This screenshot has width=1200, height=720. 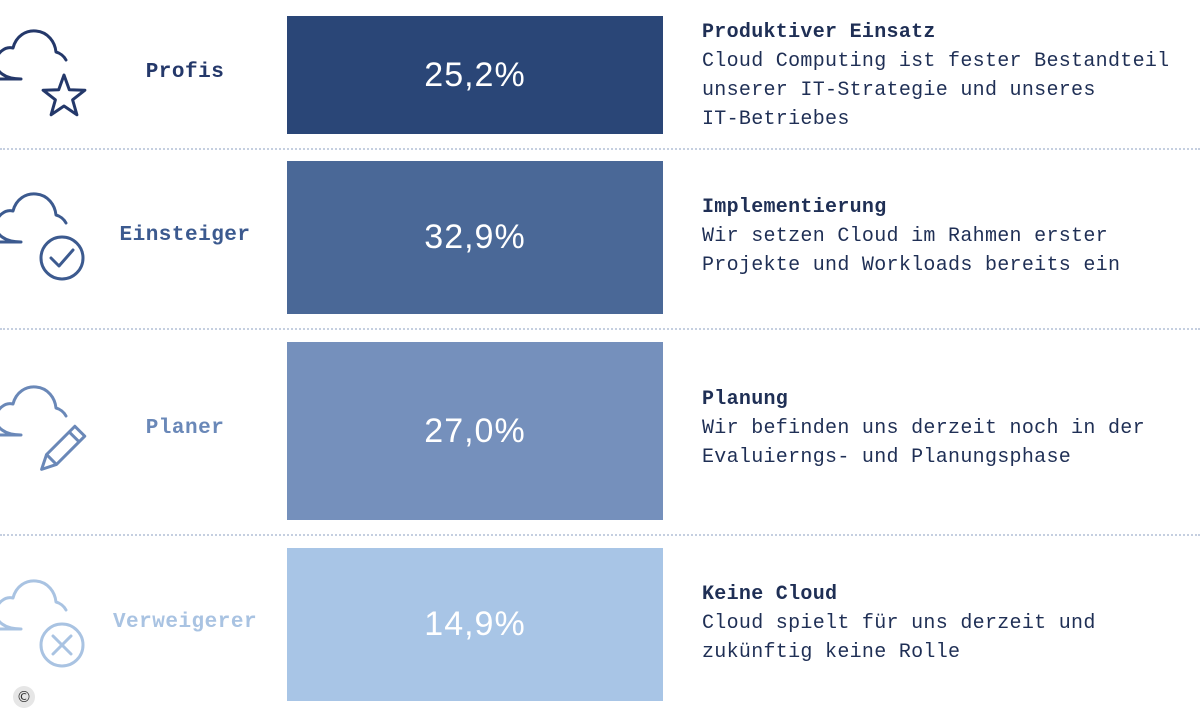 What do you see at coordinates (899, 623) in the screenshot?
I see `description-line: Cloud spielt für uns derzeit und` at bounding box center [899, 623].